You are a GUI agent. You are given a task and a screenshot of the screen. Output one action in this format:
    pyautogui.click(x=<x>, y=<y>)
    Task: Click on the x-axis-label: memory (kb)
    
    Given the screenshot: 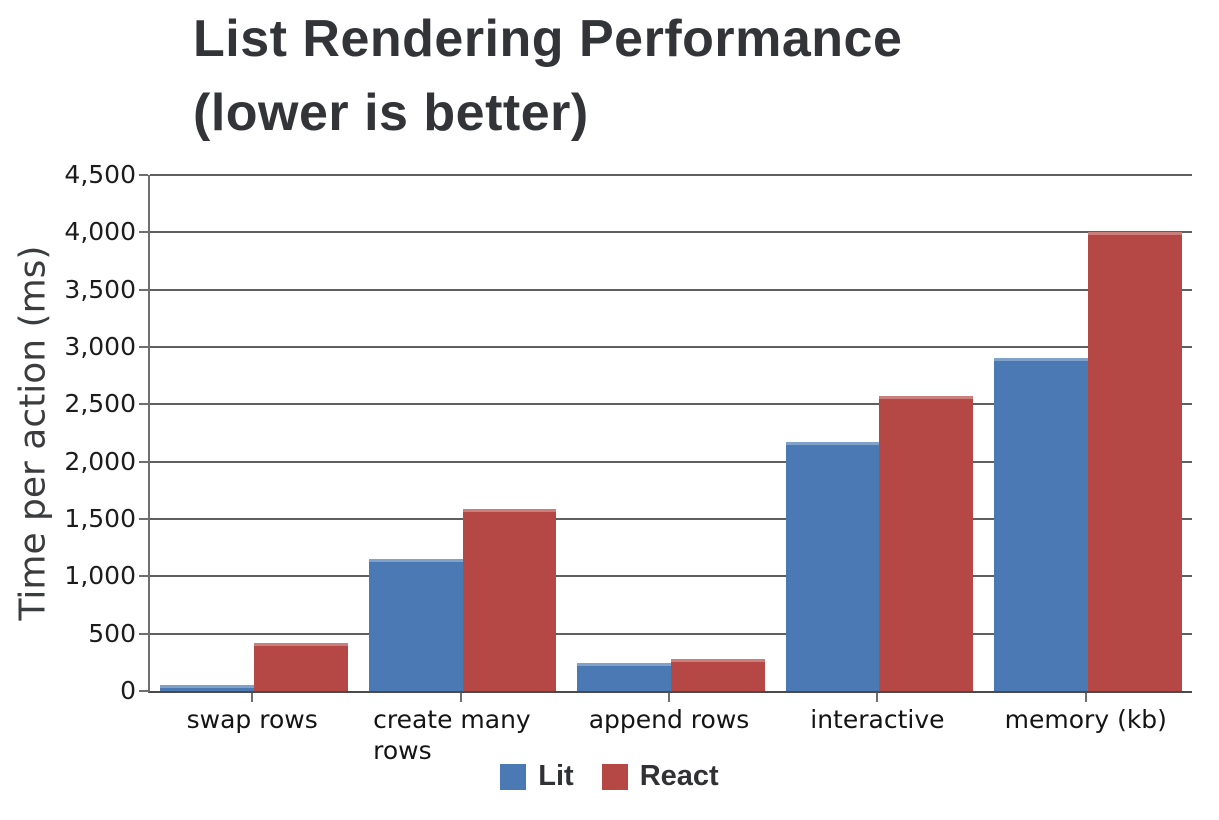 What is the action you would take?
    pyautogui.click(x=1085, y=719)
    